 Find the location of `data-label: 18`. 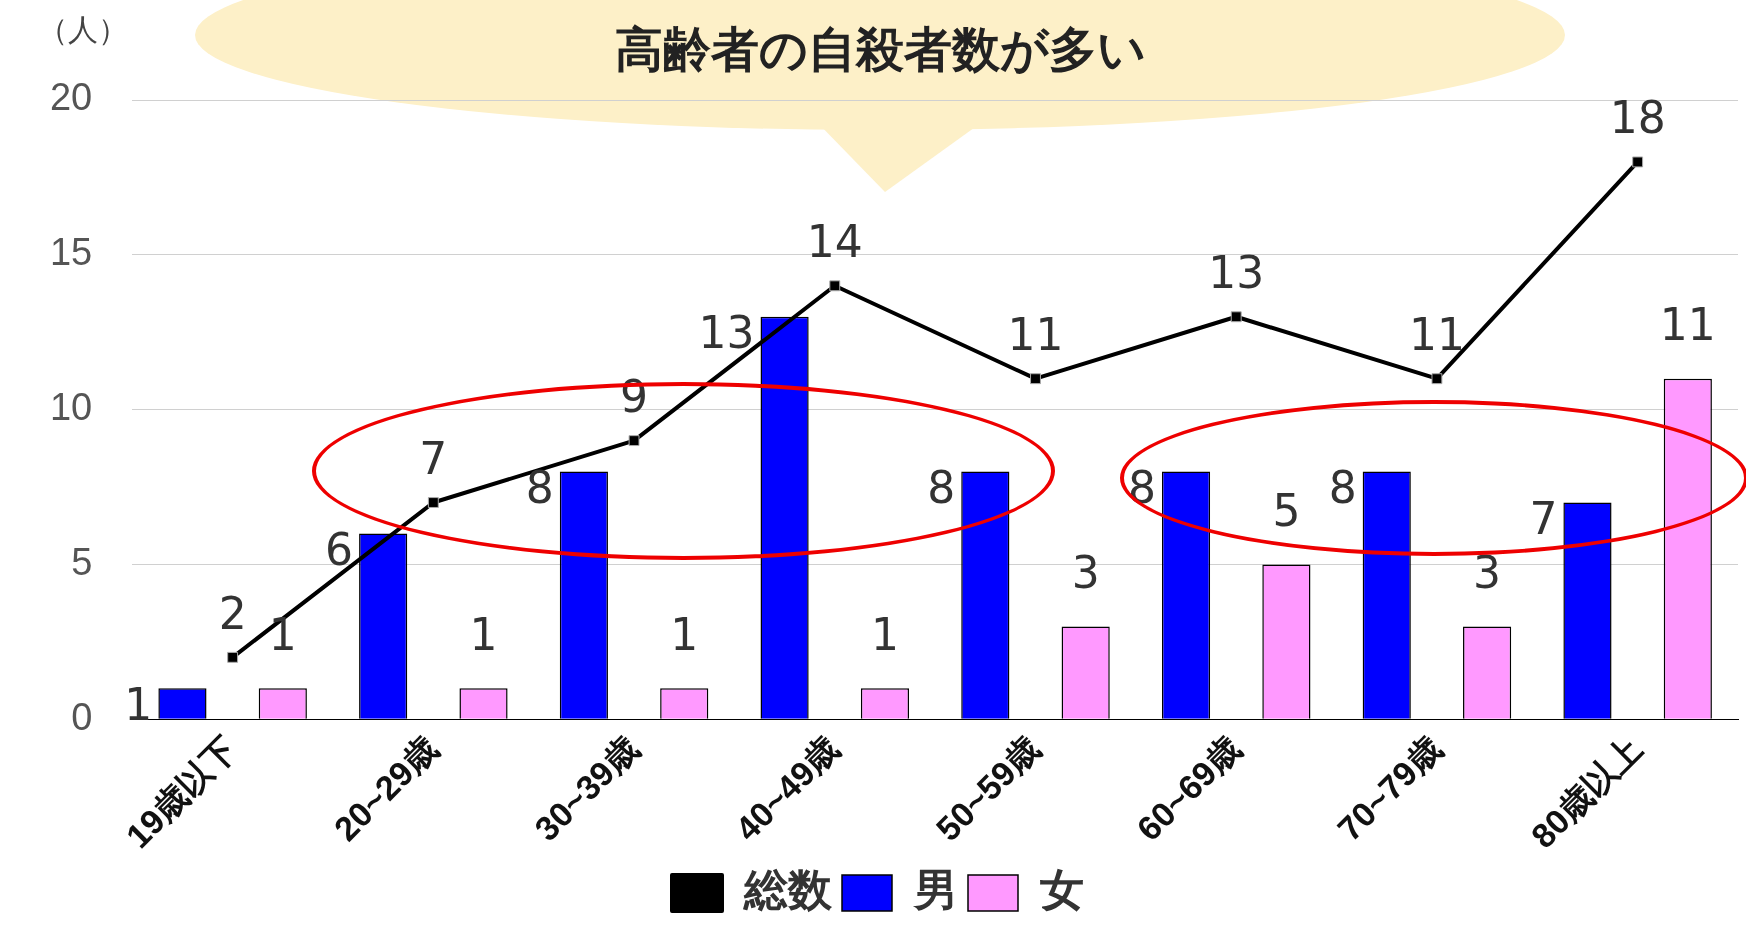

data-label: 18 is located at coordinates (1637, 118).